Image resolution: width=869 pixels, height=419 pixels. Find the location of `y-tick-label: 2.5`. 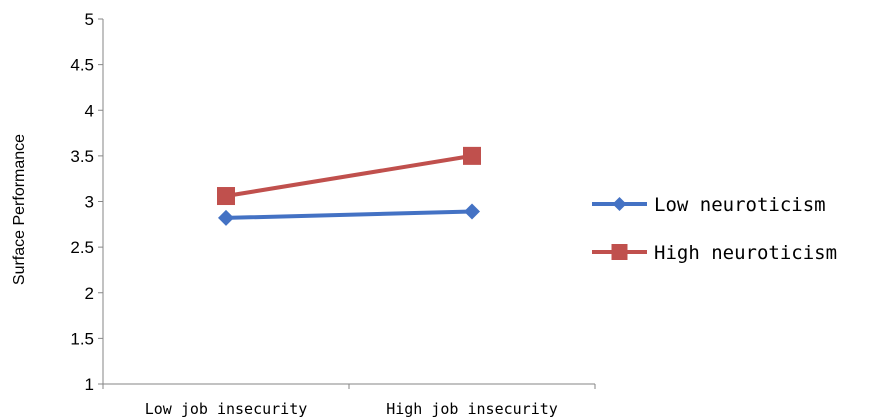

y-tick-label: 2.5 is located at coordinates (82, 247).